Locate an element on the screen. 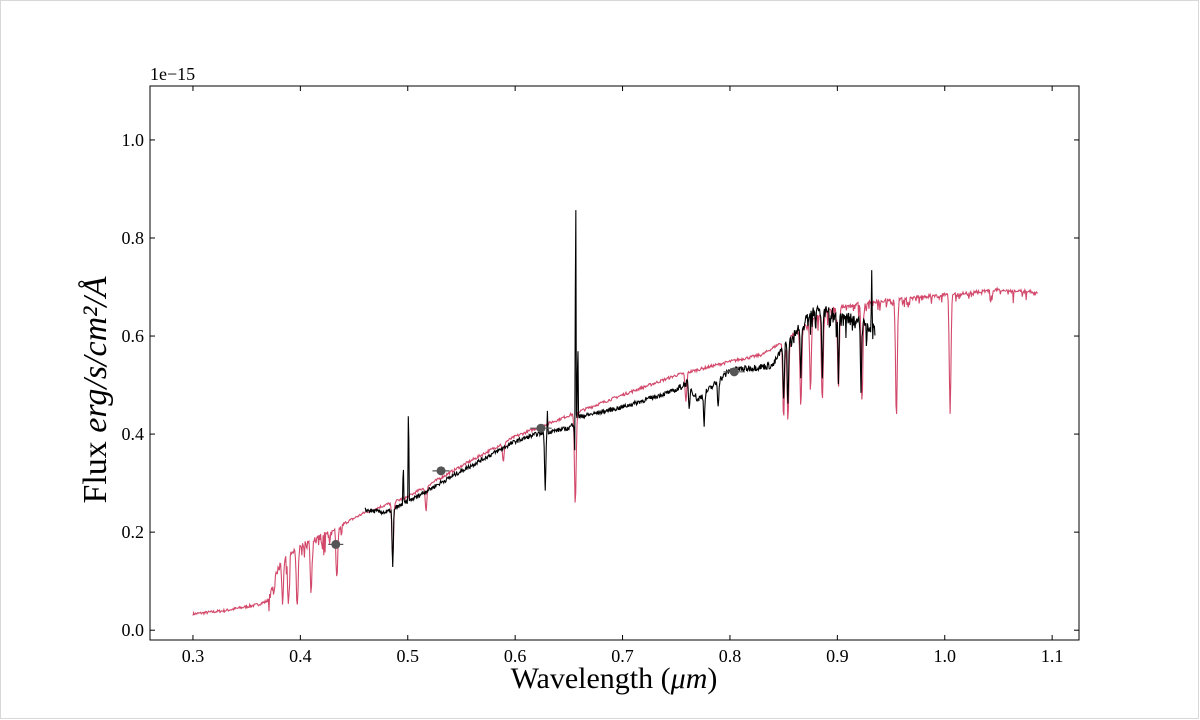 The width and height of the screenshot is (1200, 720). offset-text: 1e−15 is located at coordinates (172, 74).